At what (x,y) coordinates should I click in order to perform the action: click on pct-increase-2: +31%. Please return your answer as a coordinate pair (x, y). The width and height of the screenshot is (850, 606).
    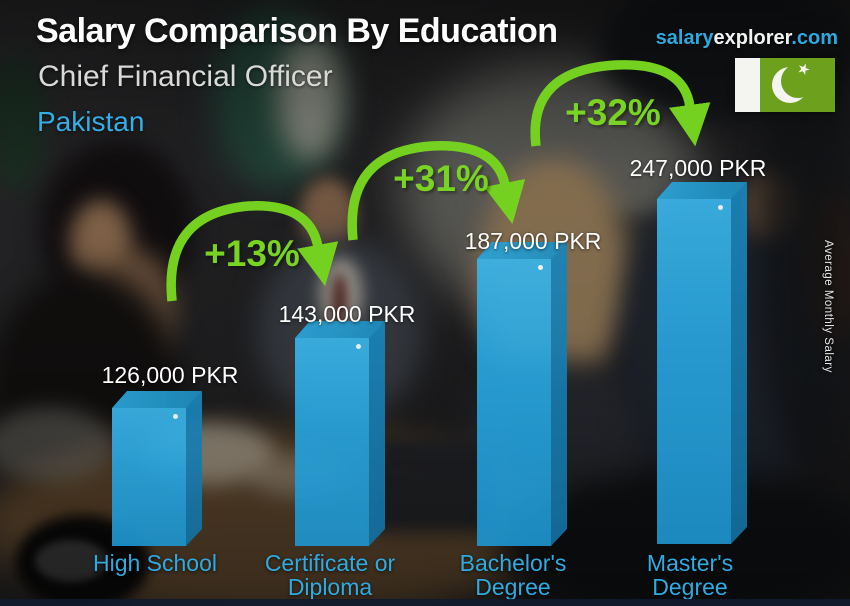
    Looking at the image, I should click on (441, 178).